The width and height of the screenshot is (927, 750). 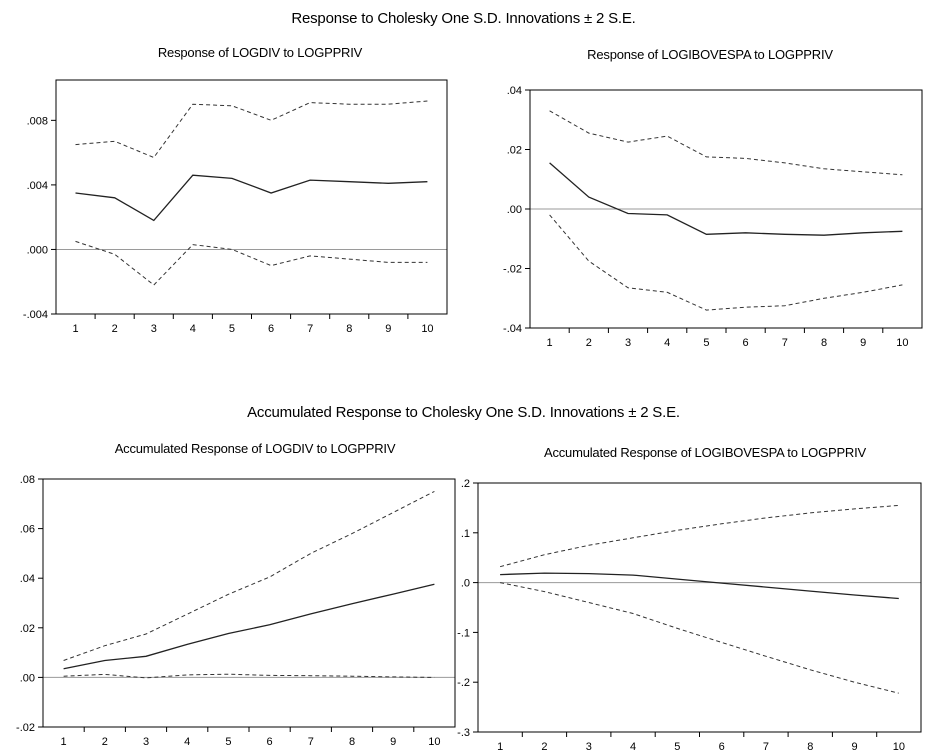 I want to click on y-tick-label: -.004, so click(x=35, y=315).